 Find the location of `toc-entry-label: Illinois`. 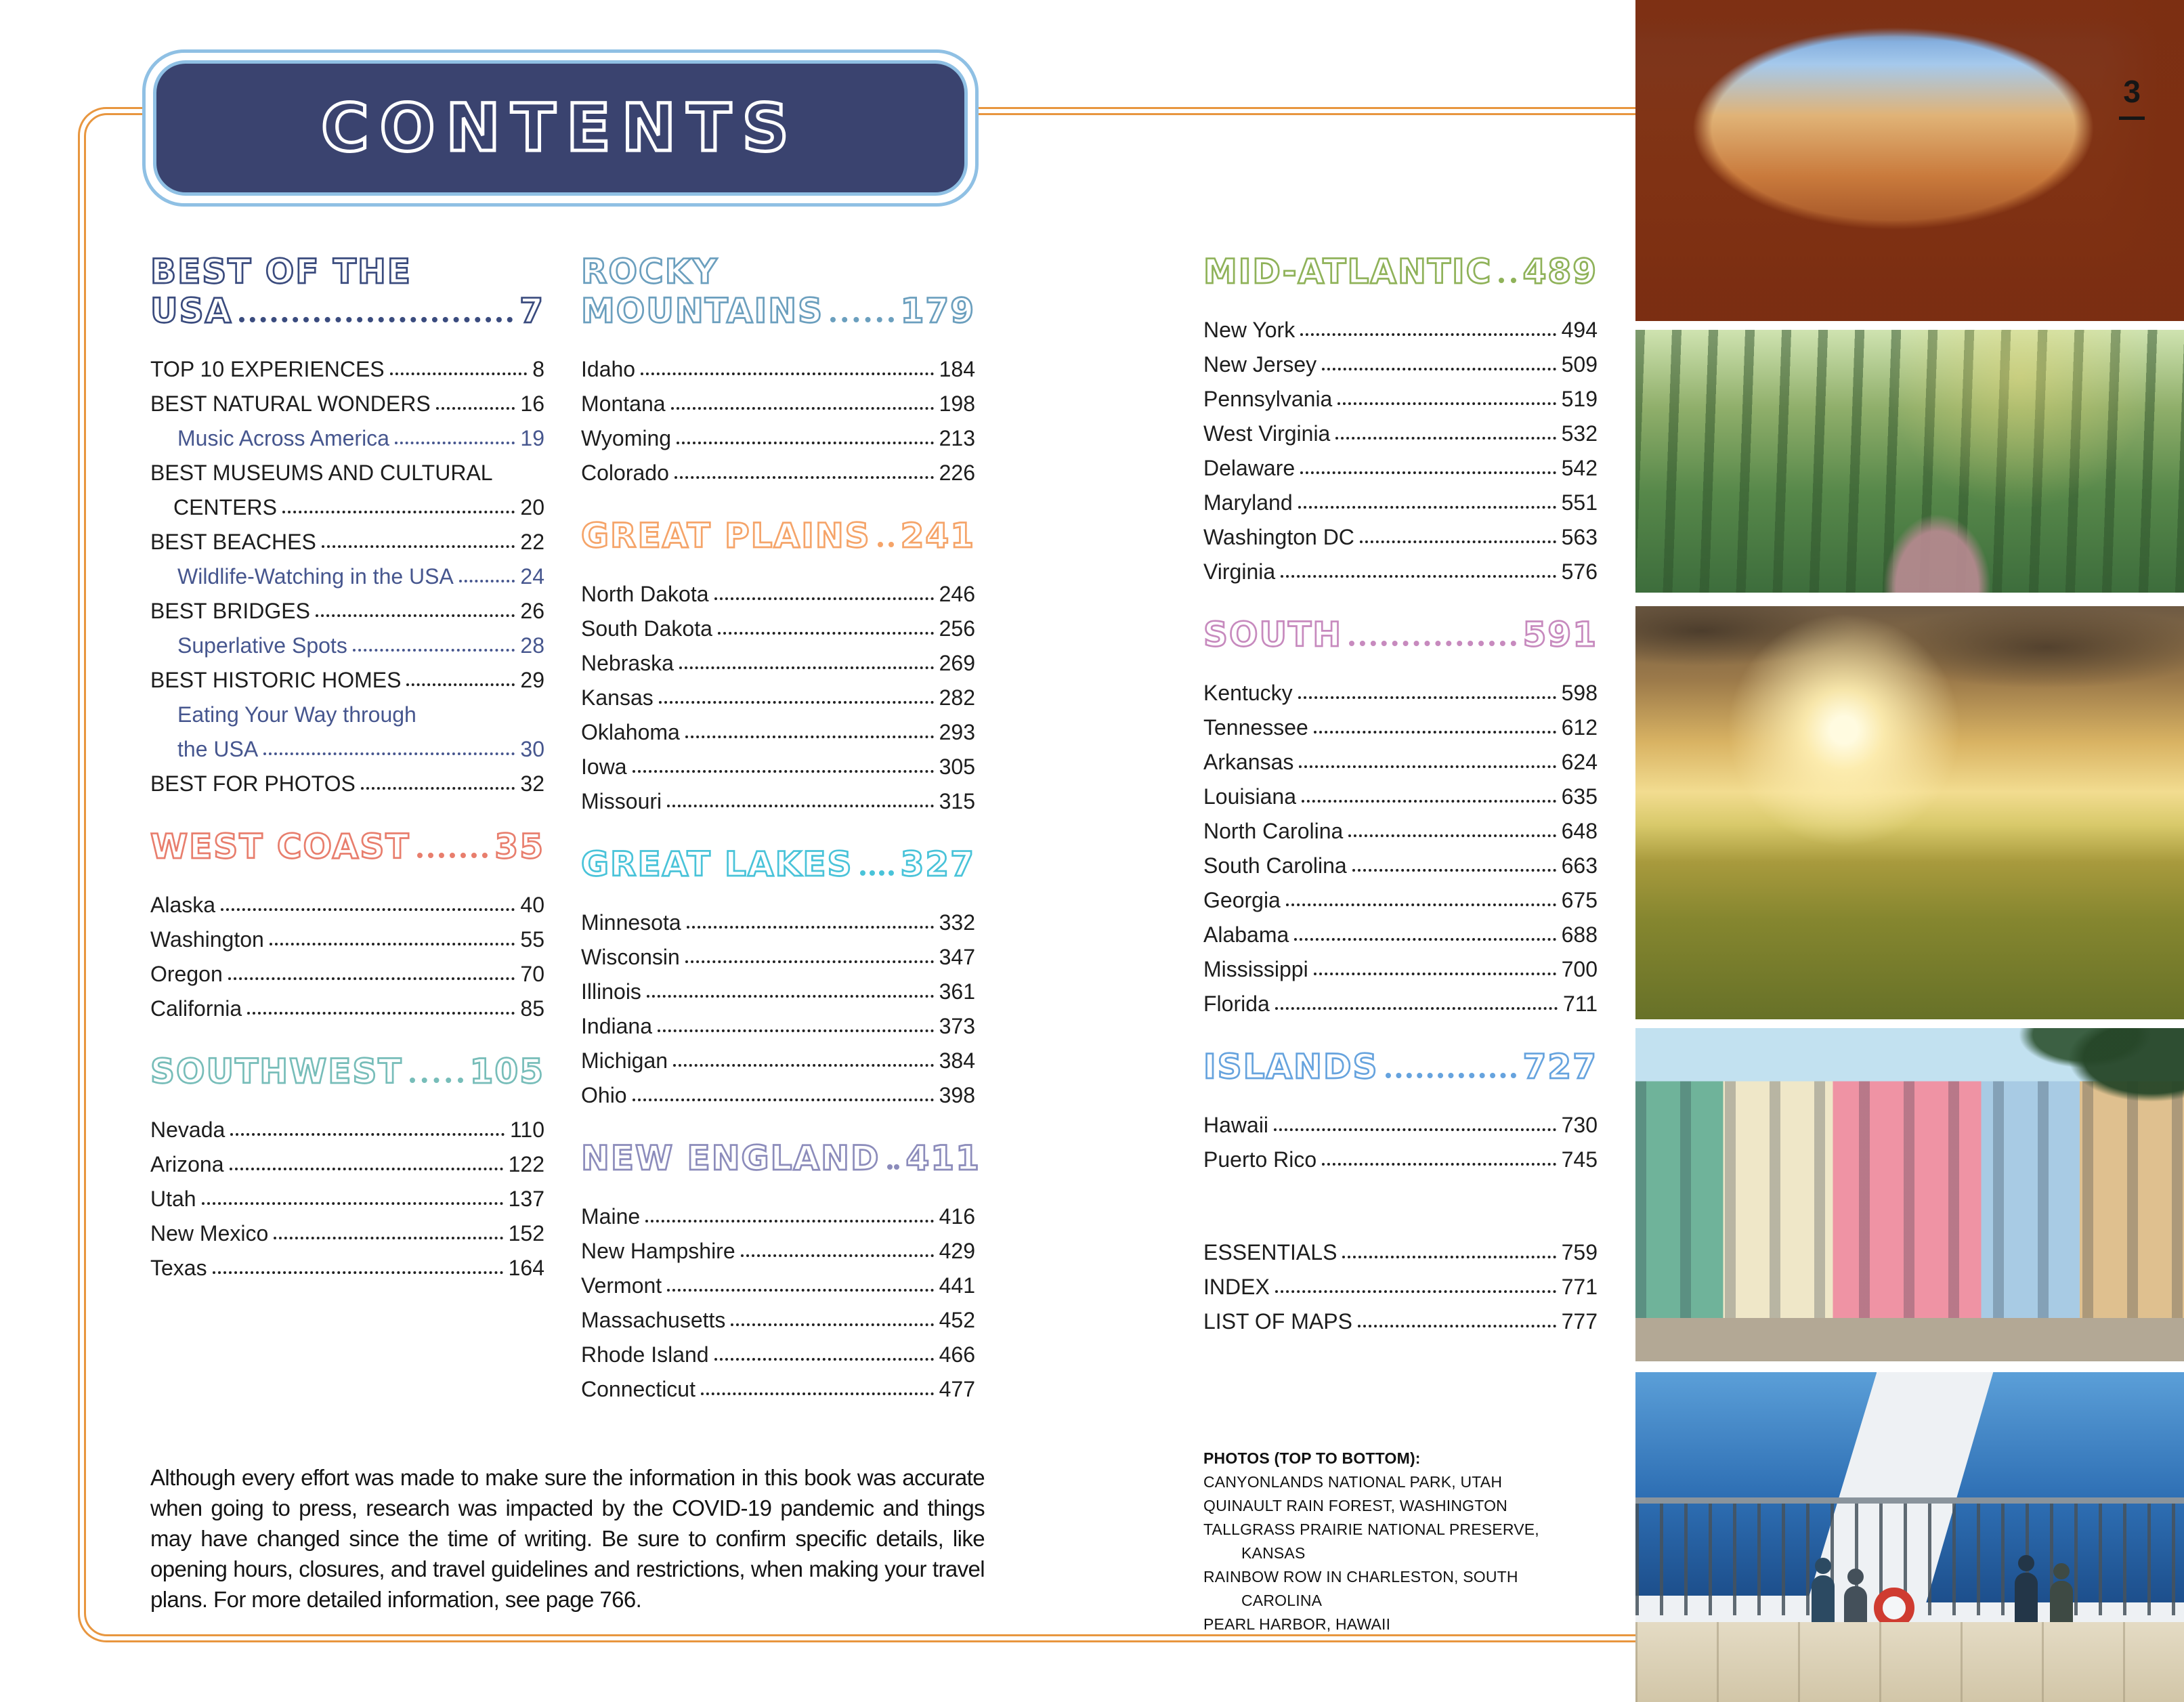

toc-entry-label: Illinois is located at coordinates (611, 991).